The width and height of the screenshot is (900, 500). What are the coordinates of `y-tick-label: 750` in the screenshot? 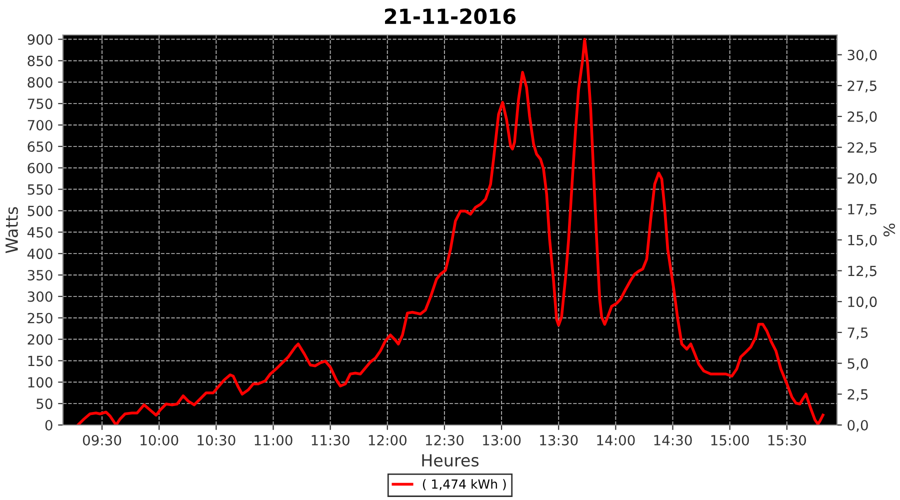 It's located at (40, 104).